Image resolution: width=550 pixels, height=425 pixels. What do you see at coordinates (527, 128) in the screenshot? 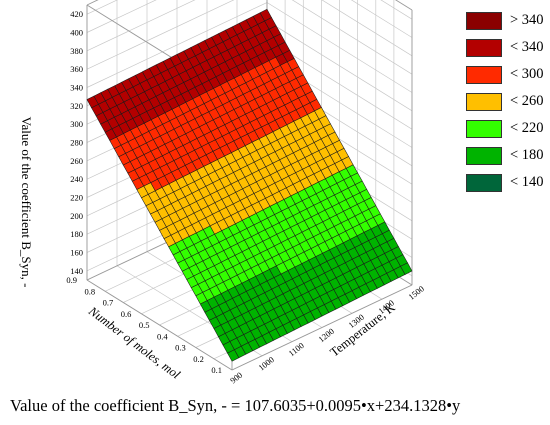
I see `legend-label: < 220` at bounding box center [527, 128].